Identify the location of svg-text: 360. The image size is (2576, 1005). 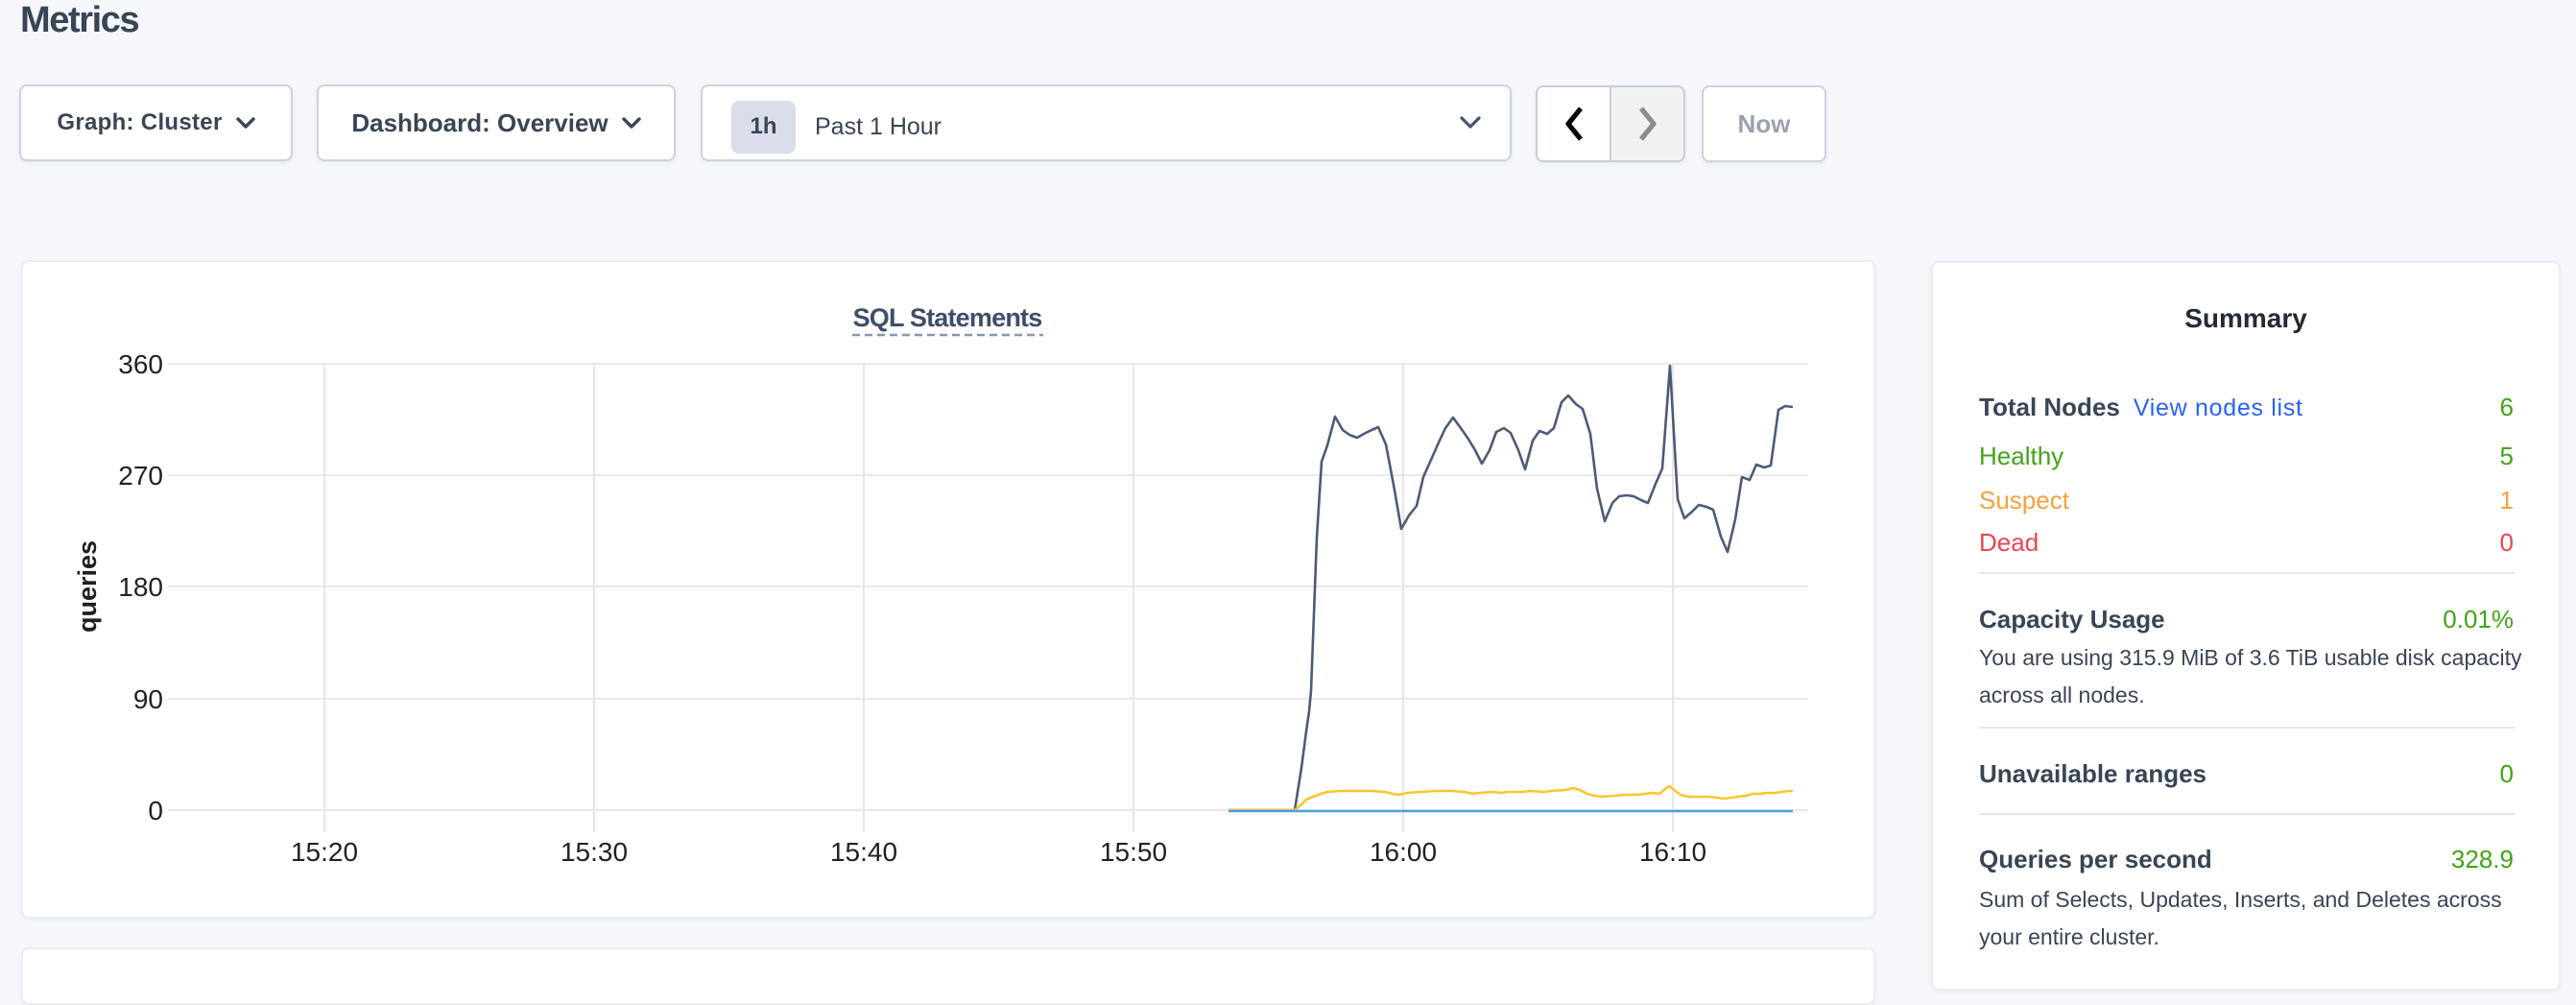
(140, 364).